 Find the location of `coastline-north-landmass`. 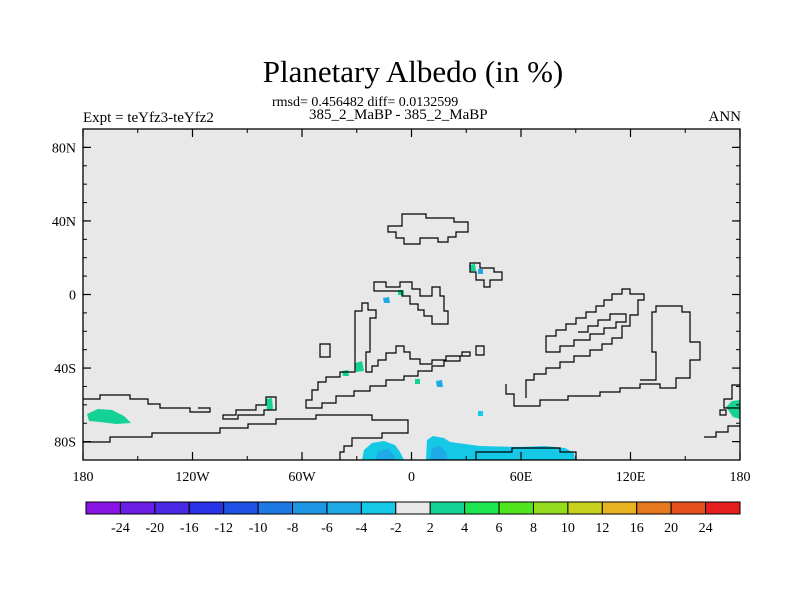

coastline-north-landmass is located at coordinates (428, 229).